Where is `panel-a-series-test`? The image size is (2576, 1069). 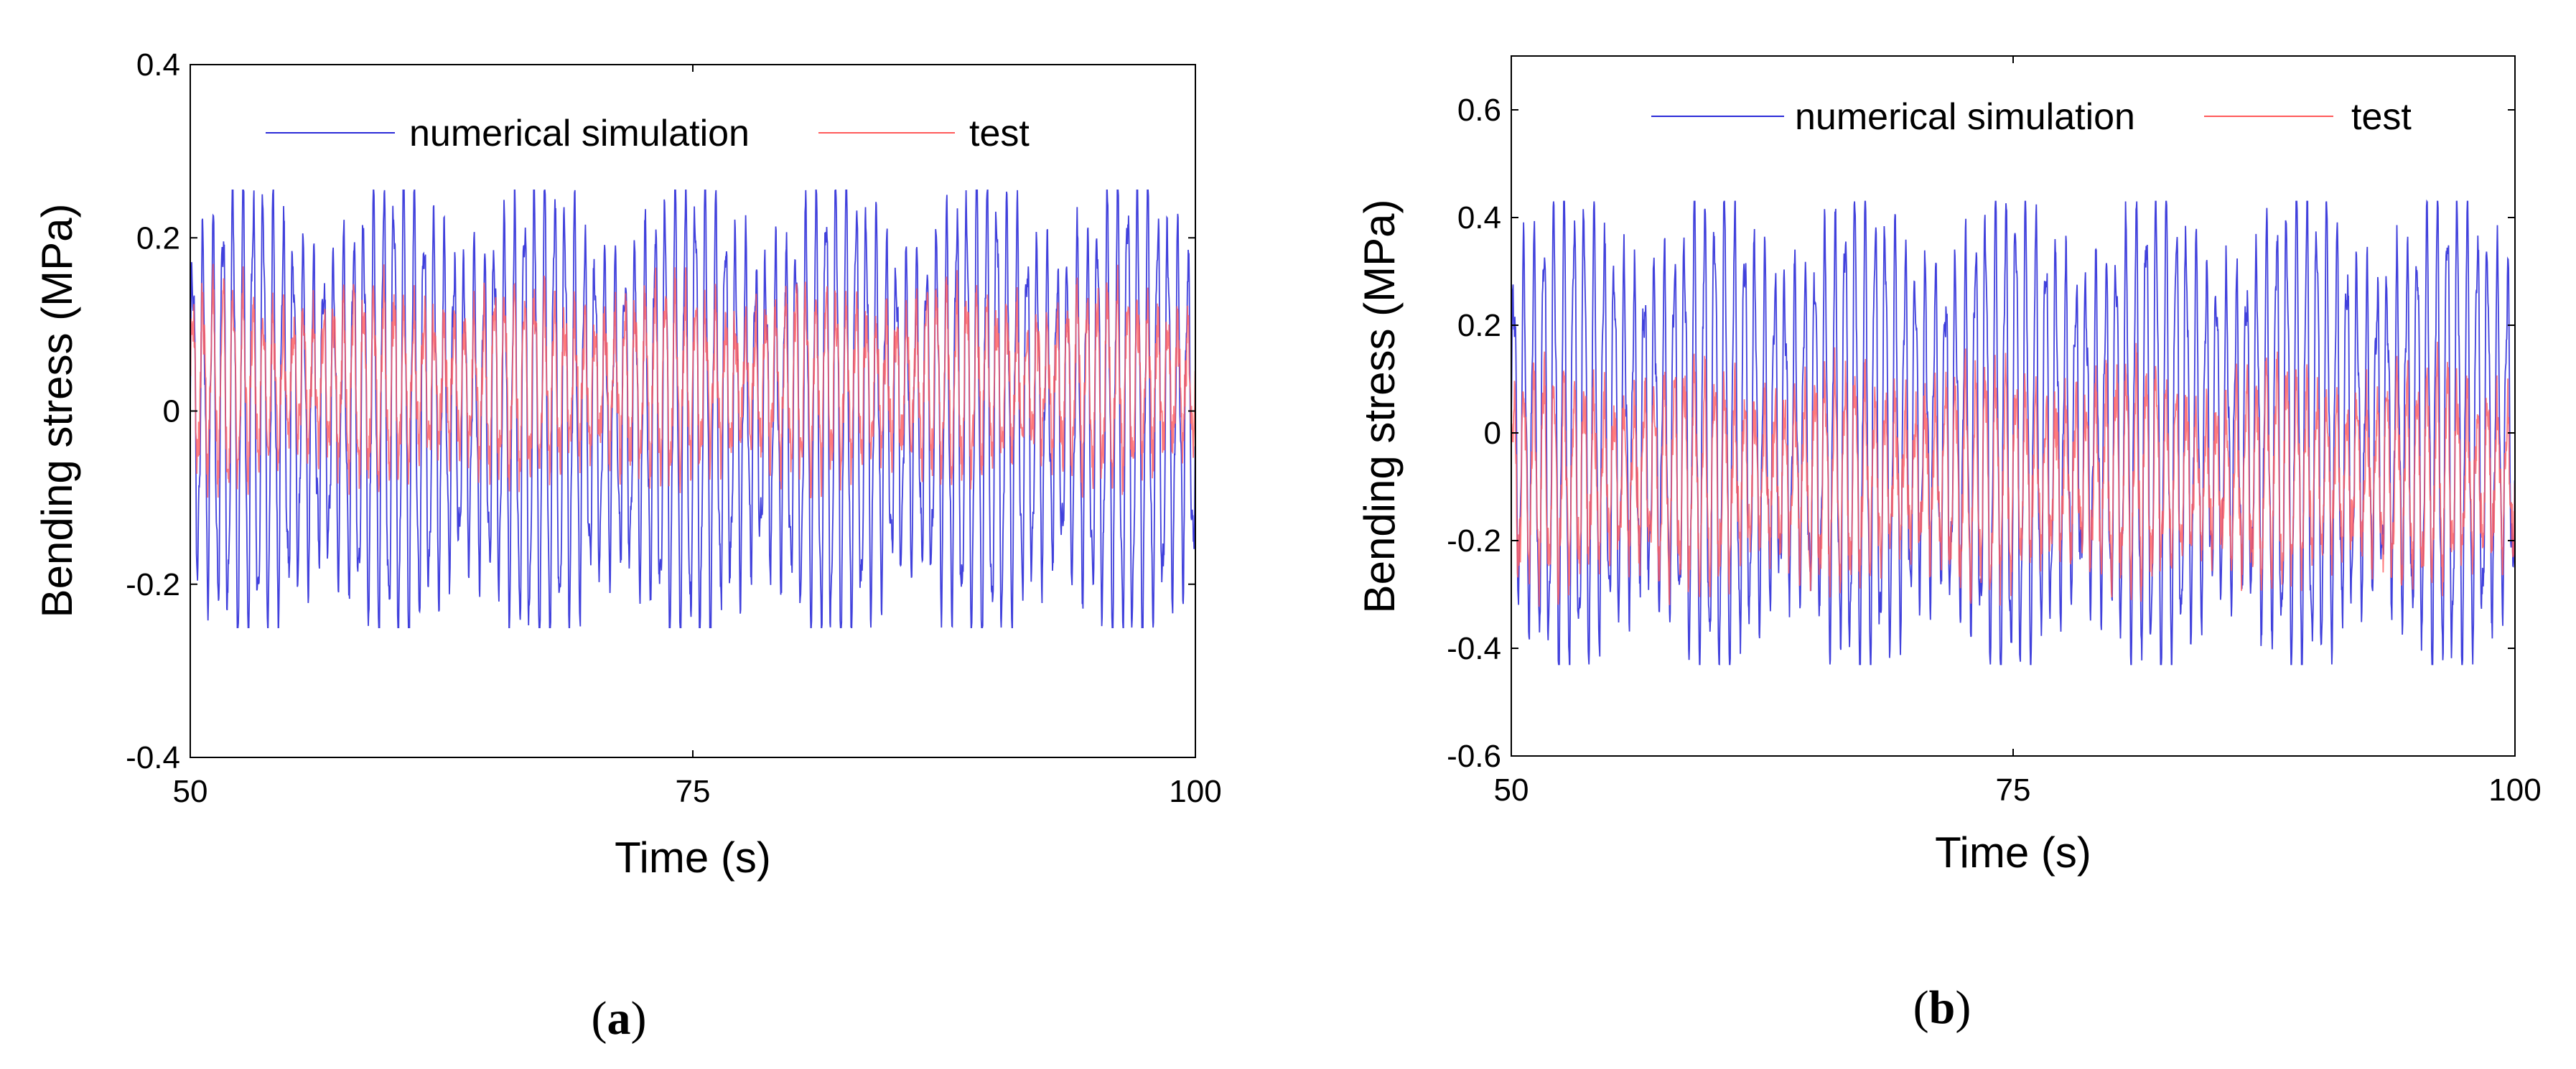
panel-a-series-test is located at coordinates (693, 380).